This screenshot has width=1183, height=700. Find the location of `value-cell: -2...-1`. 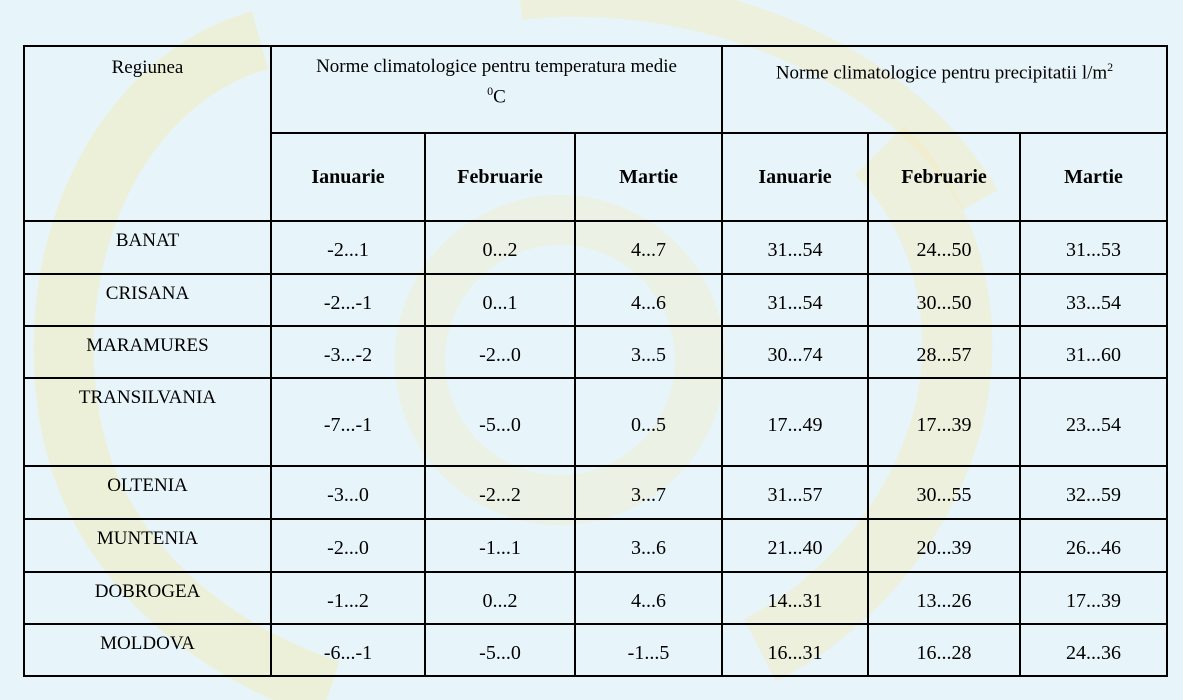

value-cell: -2...-1 is located at coordinates (348, 300).